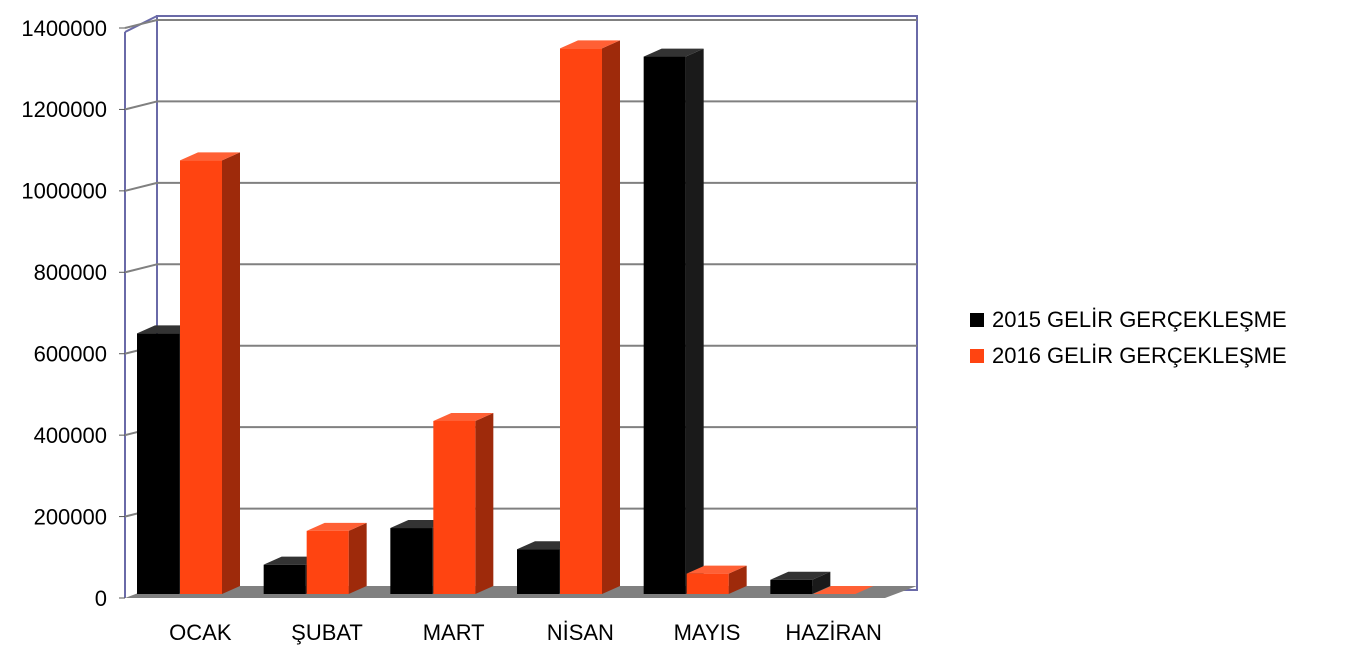 The height and width of the screenshot is (650, 1371). I want to click on y-tick-label: 1000000, so click(64, 191).